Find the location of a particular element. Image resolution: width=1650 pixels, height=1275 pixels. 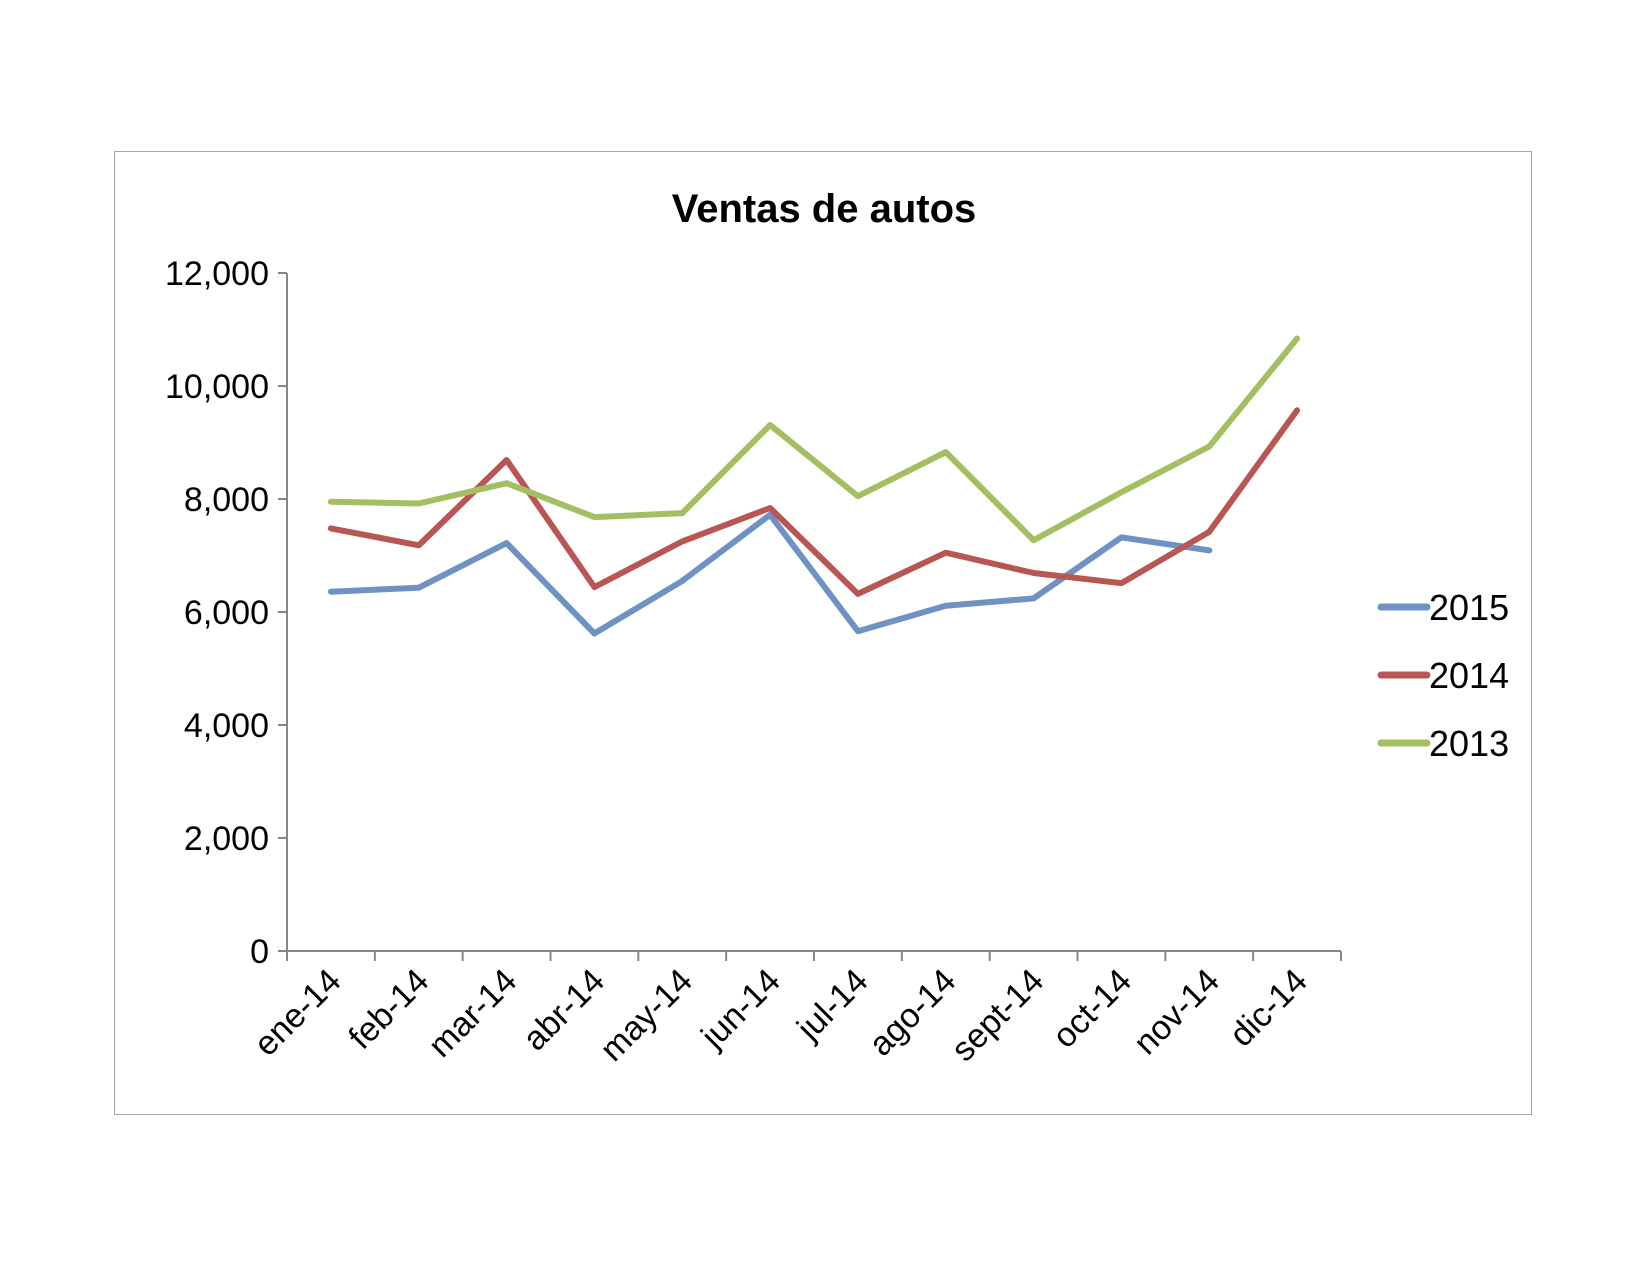

series-line-2014 is located at coordinates (814, 502).